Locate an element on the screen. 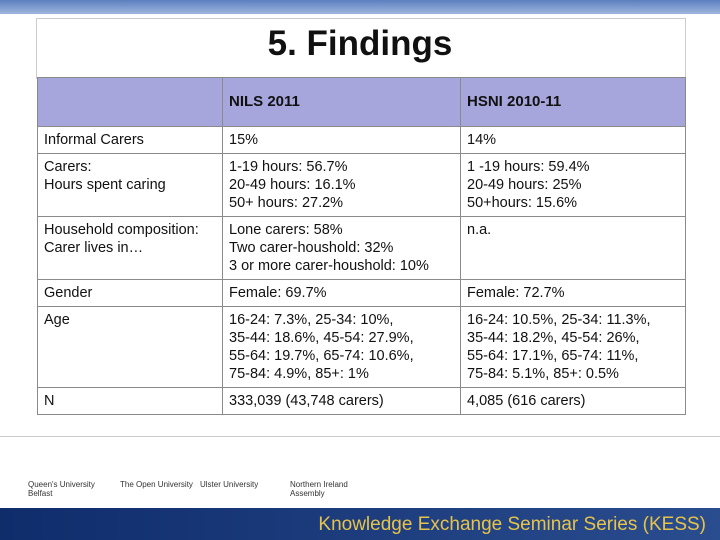  table-row: Informal Carers 15% 14% is located at coordinates (361, 140).